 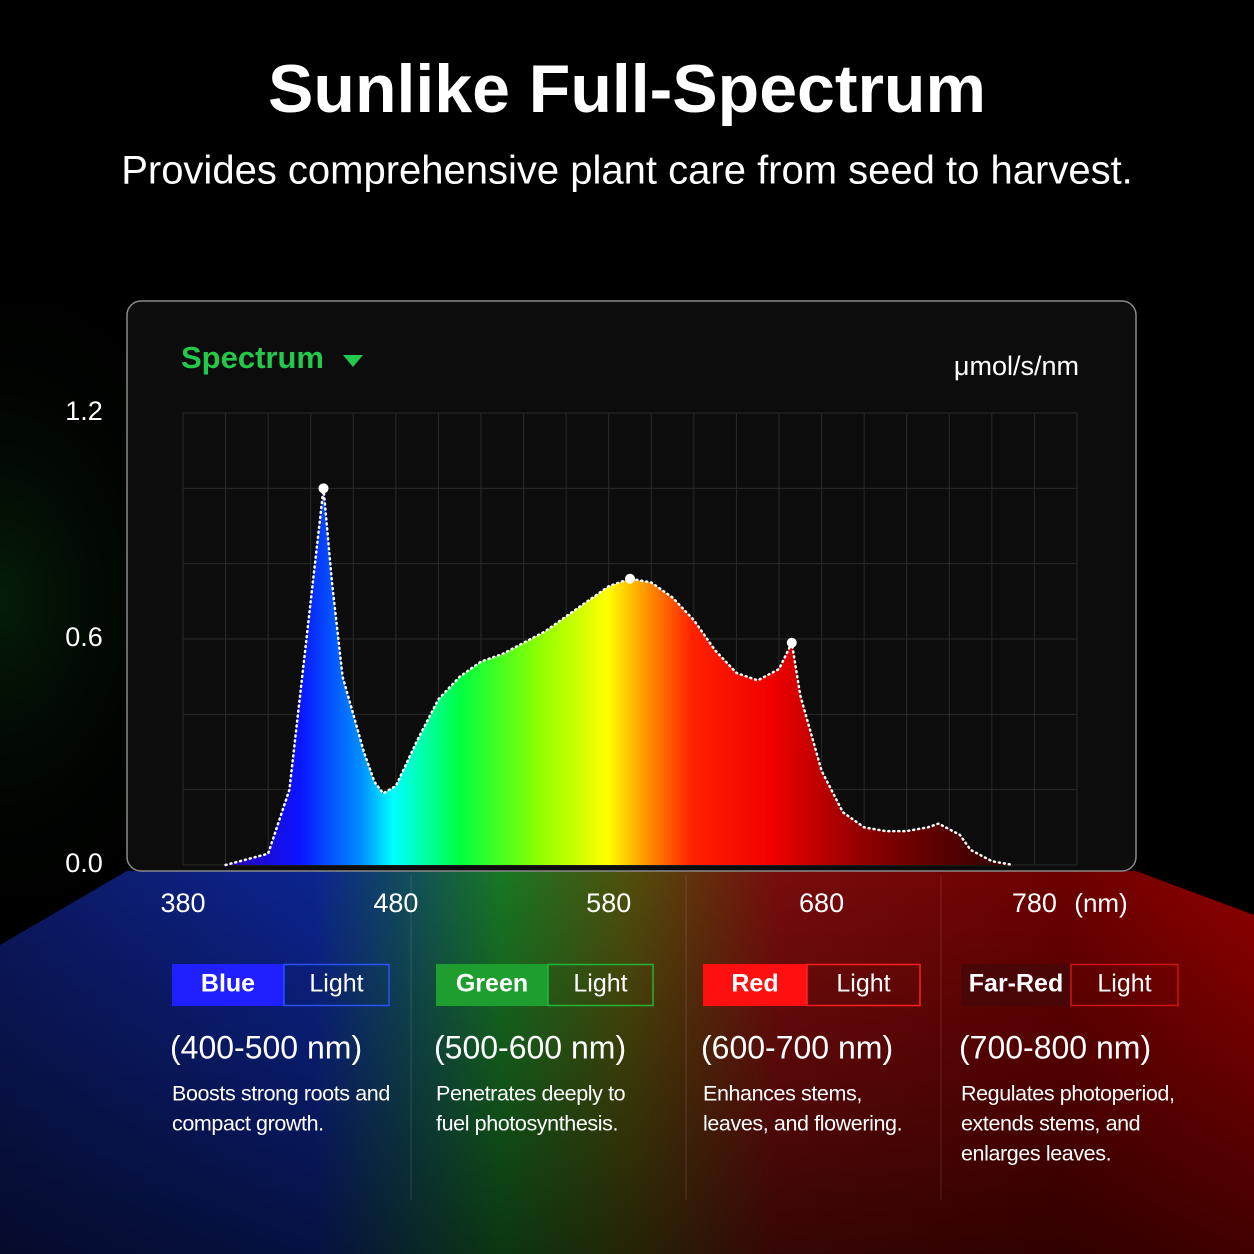 What do you see at coordinates (395, 903) in the screenshot?
I see `x-tick-label: 480` at bounding box center [395, 903].